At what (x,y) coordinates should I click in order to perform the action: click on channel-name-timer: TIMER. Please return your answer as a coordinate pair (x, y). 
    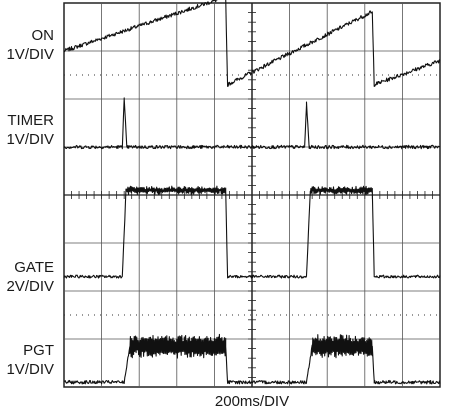
    Looking at the image, I should click on (30, 120).